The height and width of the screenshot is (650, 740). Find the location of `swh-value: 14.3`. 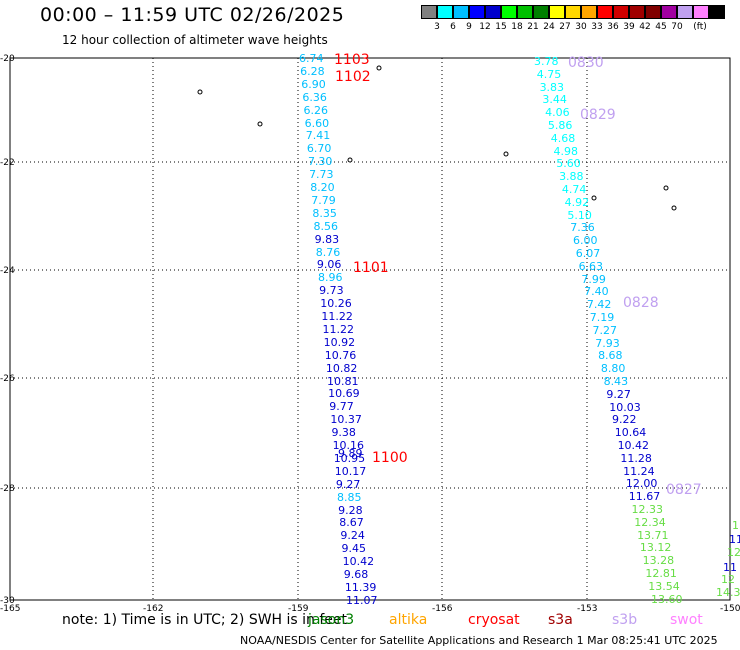

swh-value: 14.3 is located at coordinates (728, 592).